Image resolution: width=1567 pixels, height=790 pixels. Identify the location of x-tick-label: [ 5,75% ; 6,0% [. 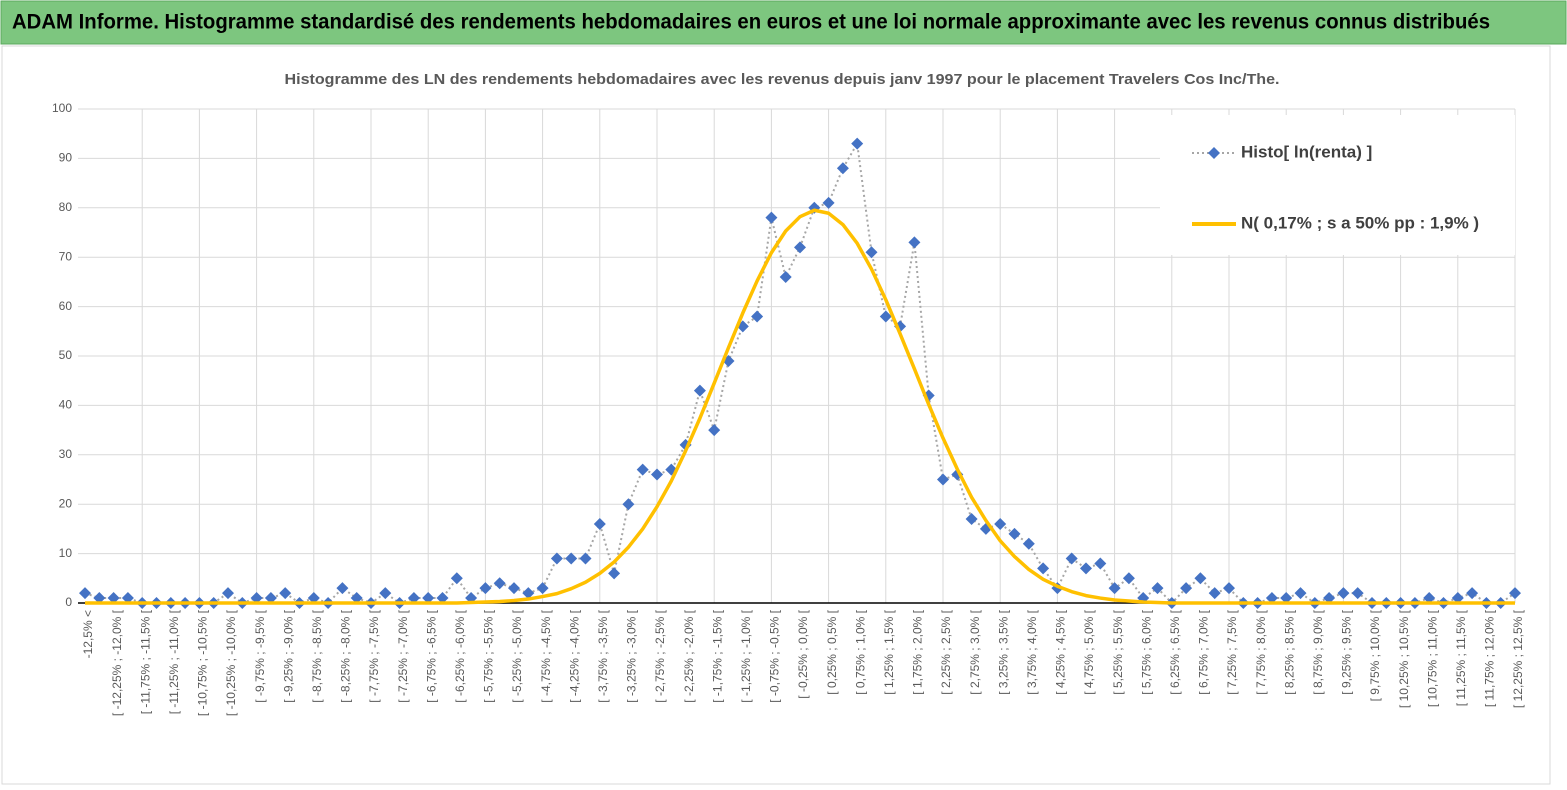
(1146, 651).